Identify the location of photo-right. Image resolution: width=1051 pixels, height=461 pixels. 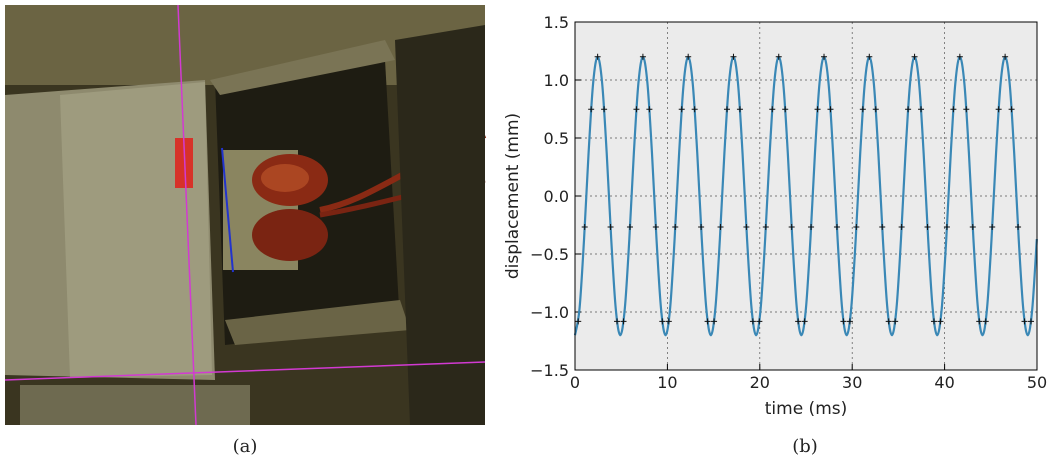
(440, 225).